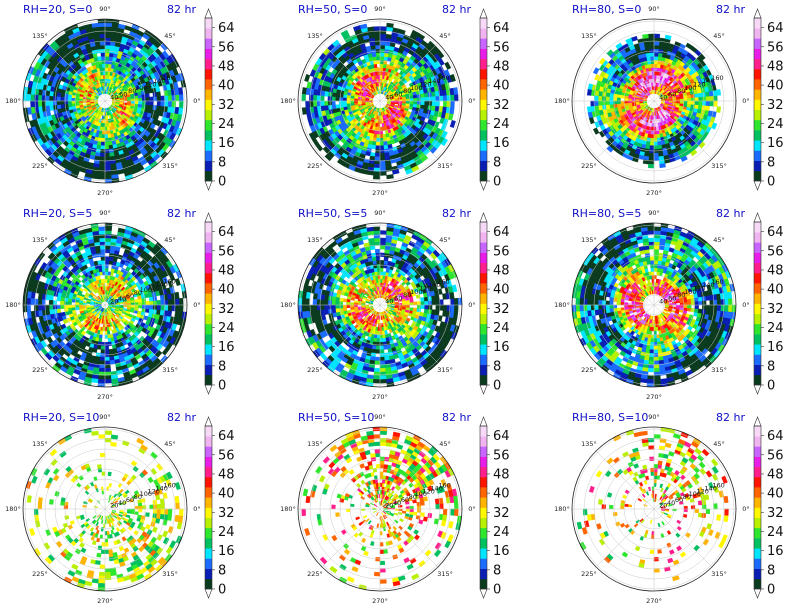 The width and height of the screenshot is (785, 612). Describe the element at coordinates (434, 285) in the screenshot. I see `radial-label: 140` at that location.